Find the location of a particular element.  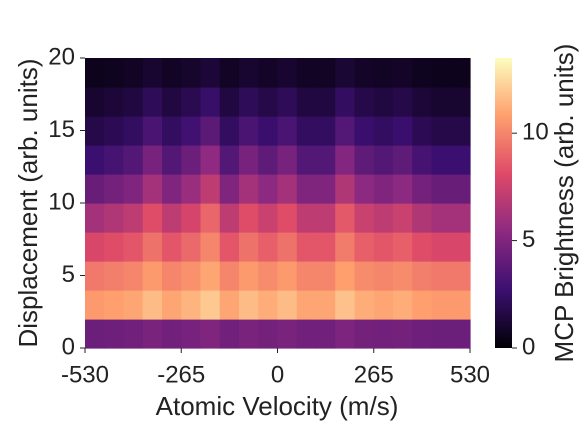

x-tick-label: -265 is located at coordinates (181, 374).